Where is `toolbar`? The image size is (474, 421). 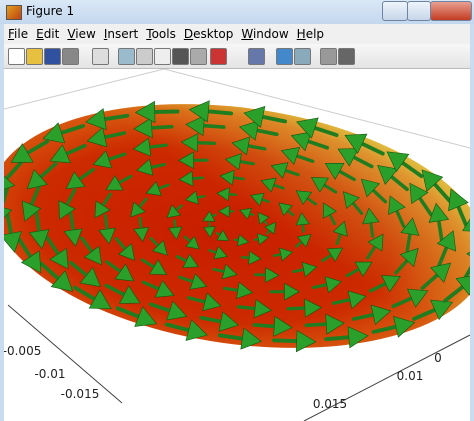 toolbar is located at coordinates (237, 56).